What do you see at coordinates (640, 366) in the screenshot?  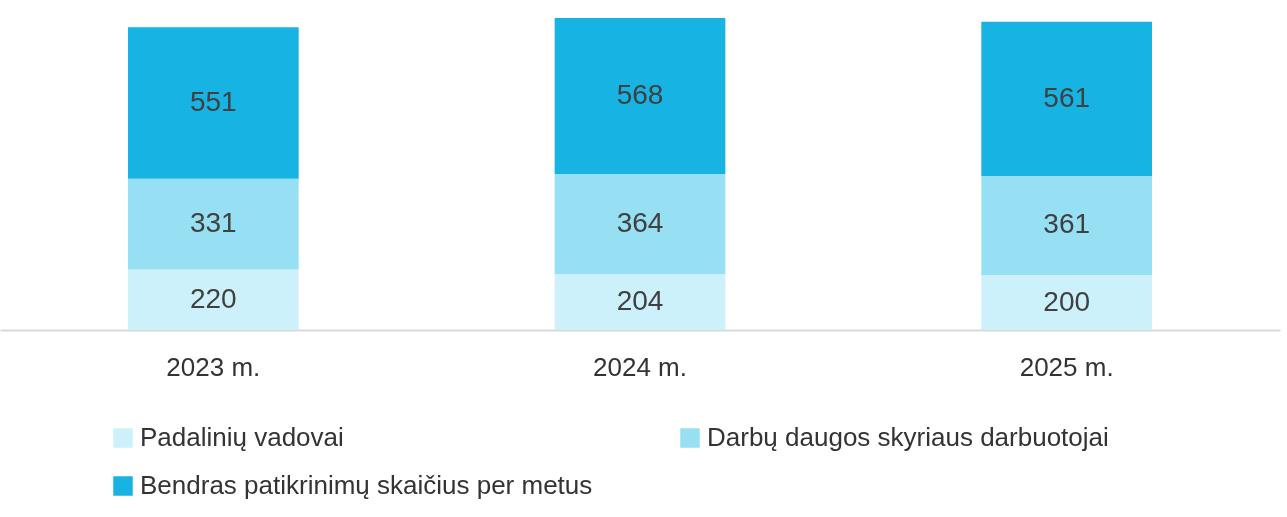 I see `x-tick-label: 2024 m.` at bounding box center [640, 366].